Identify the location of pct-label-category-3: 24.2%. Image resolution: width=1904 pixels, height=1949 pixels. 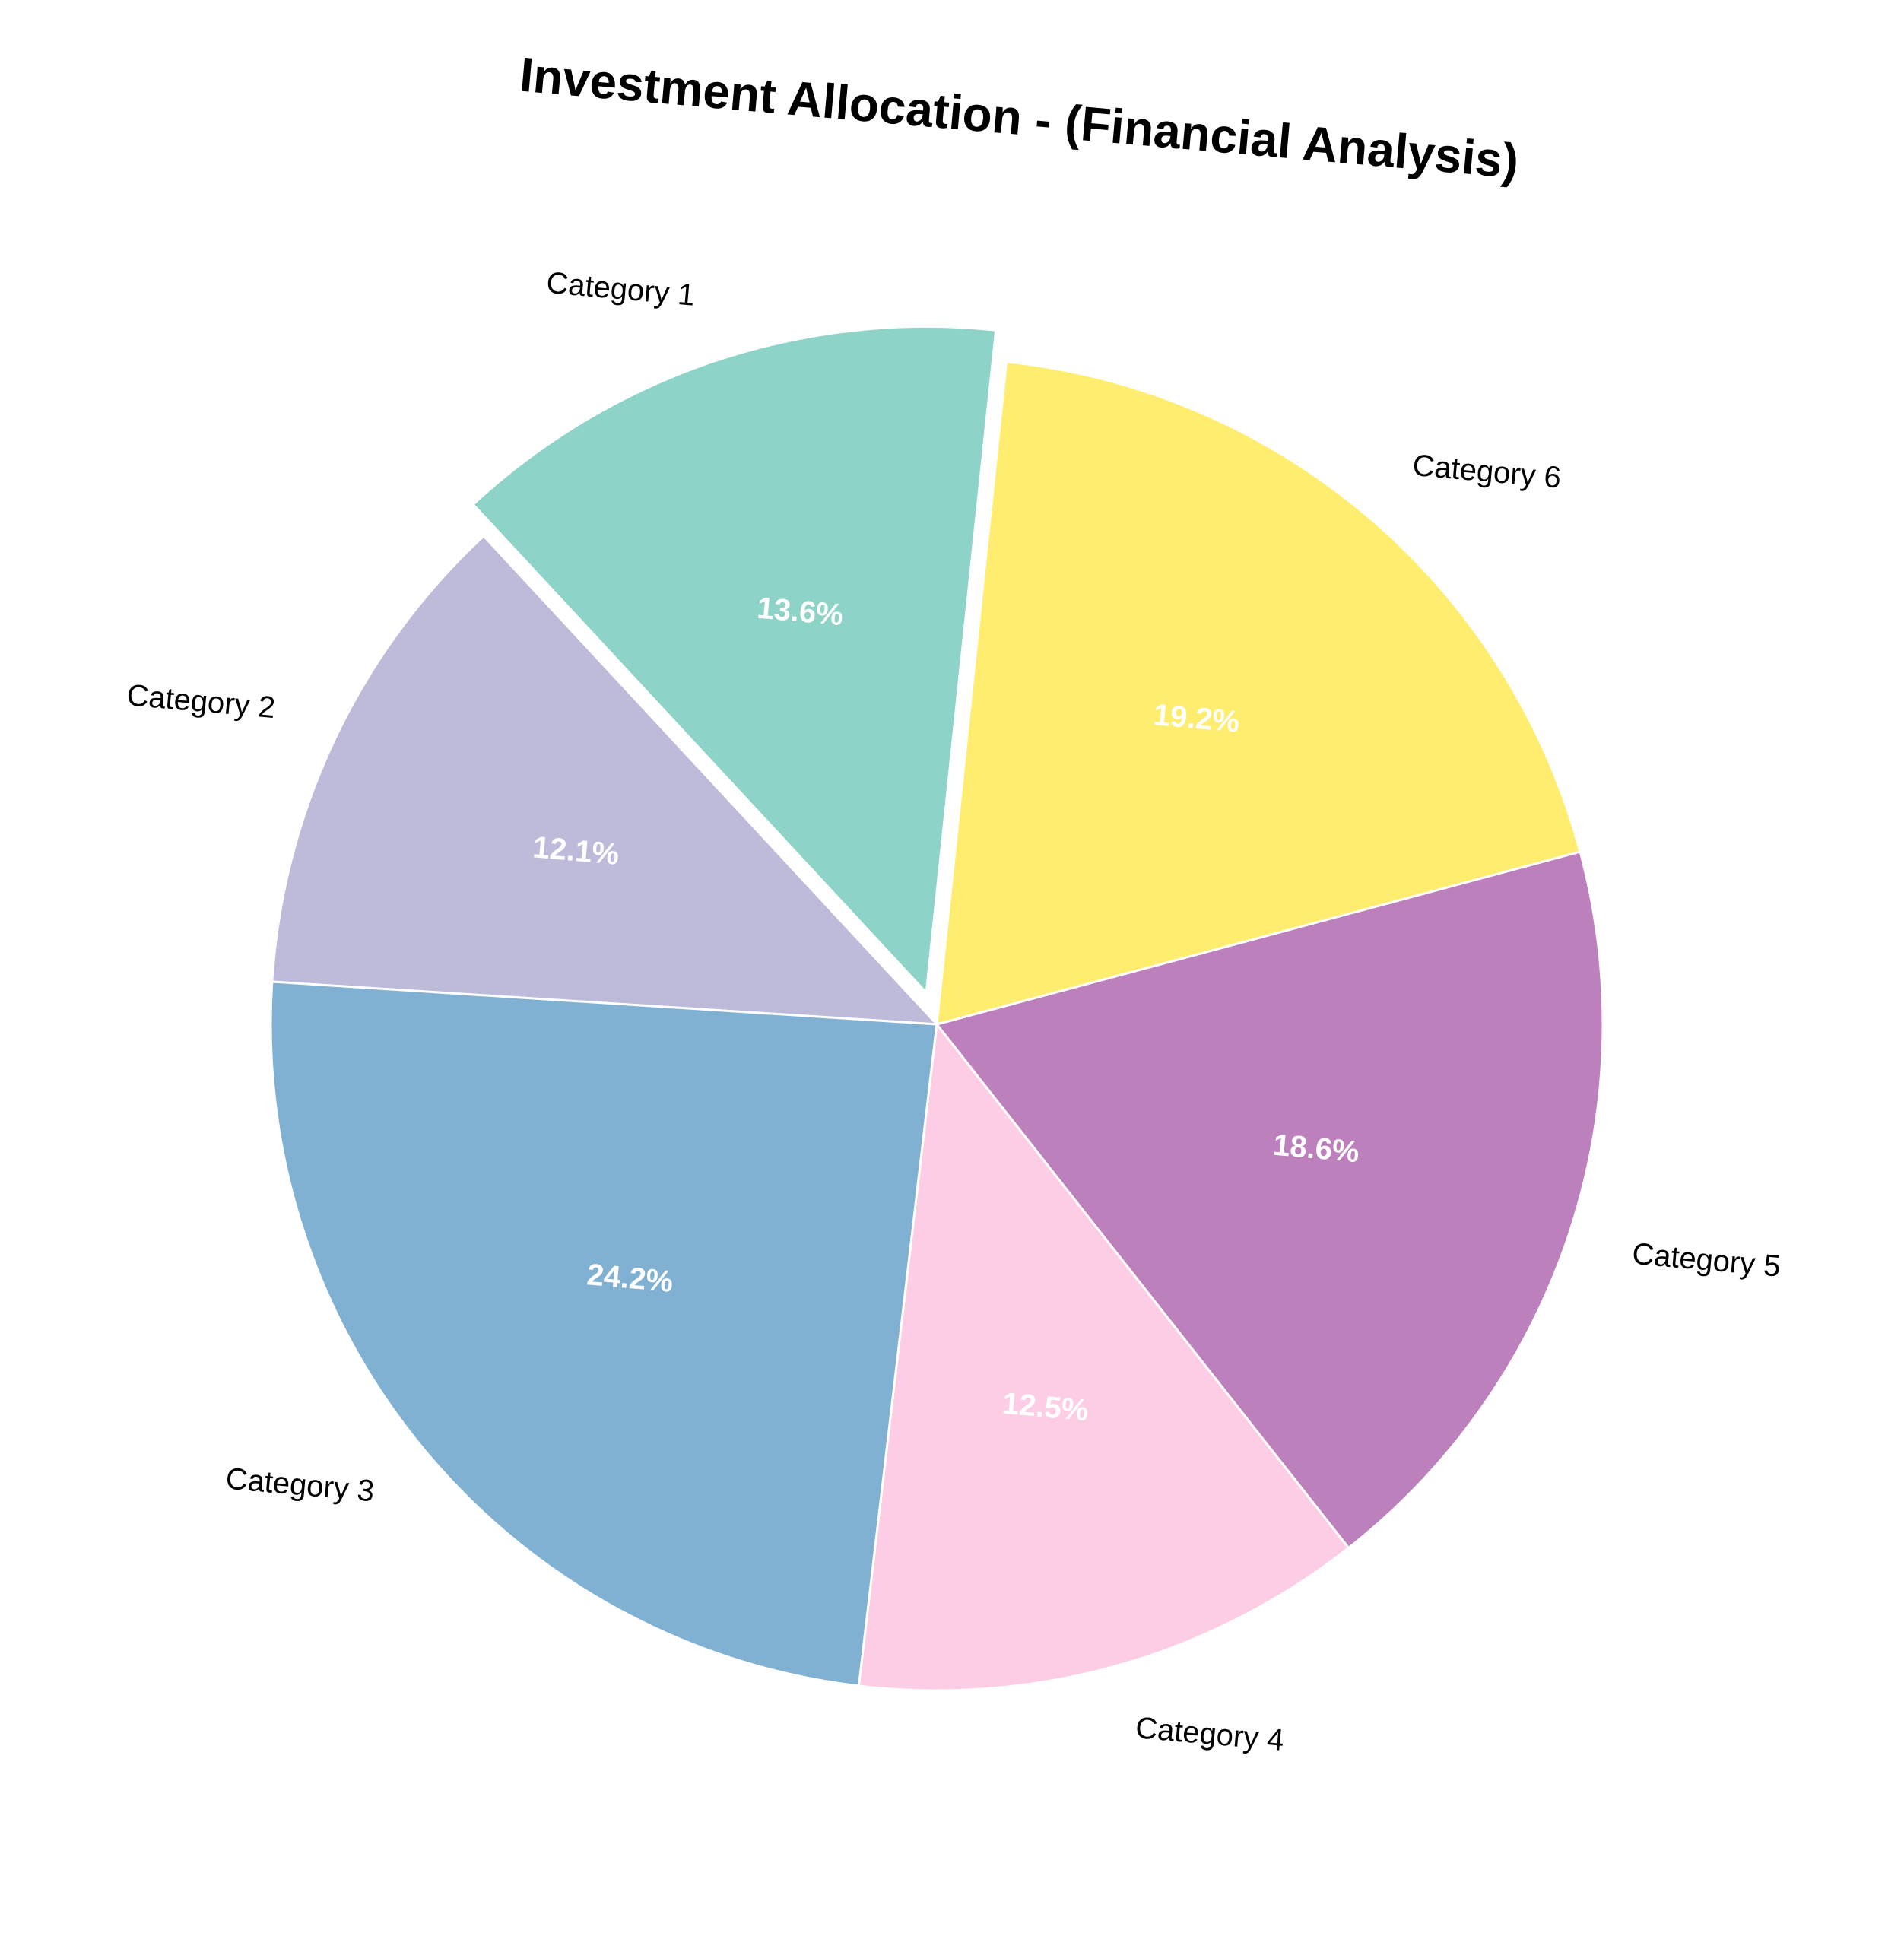
(629, 1278).